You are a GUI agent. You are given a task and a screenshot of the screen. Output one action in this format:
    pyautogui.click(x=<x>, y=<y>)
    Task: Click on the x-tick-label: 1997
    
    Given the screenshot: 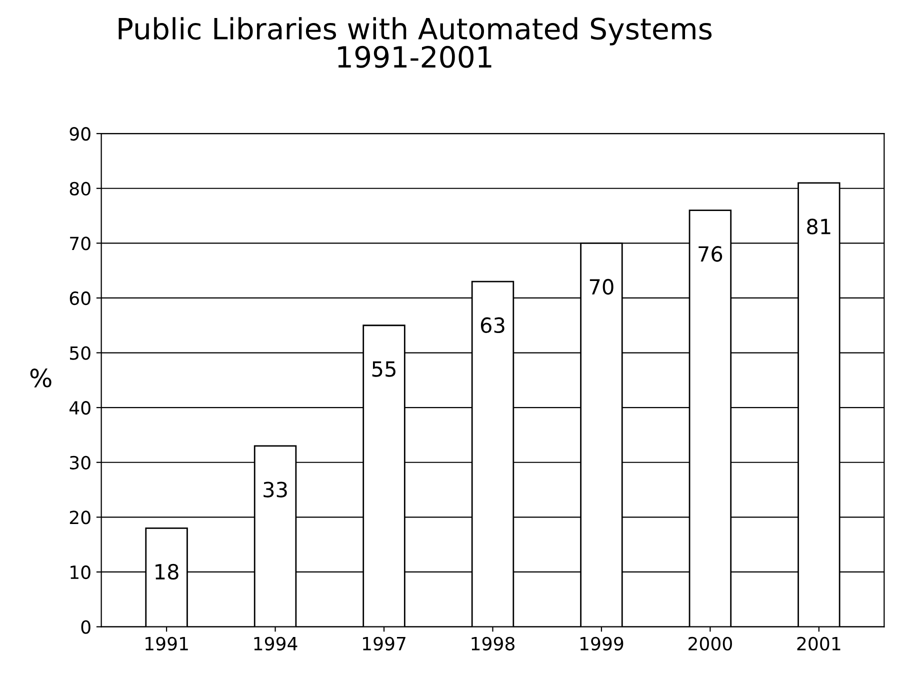 What is the action you would take?
    pyautogui.click(x=384, y=643)
    